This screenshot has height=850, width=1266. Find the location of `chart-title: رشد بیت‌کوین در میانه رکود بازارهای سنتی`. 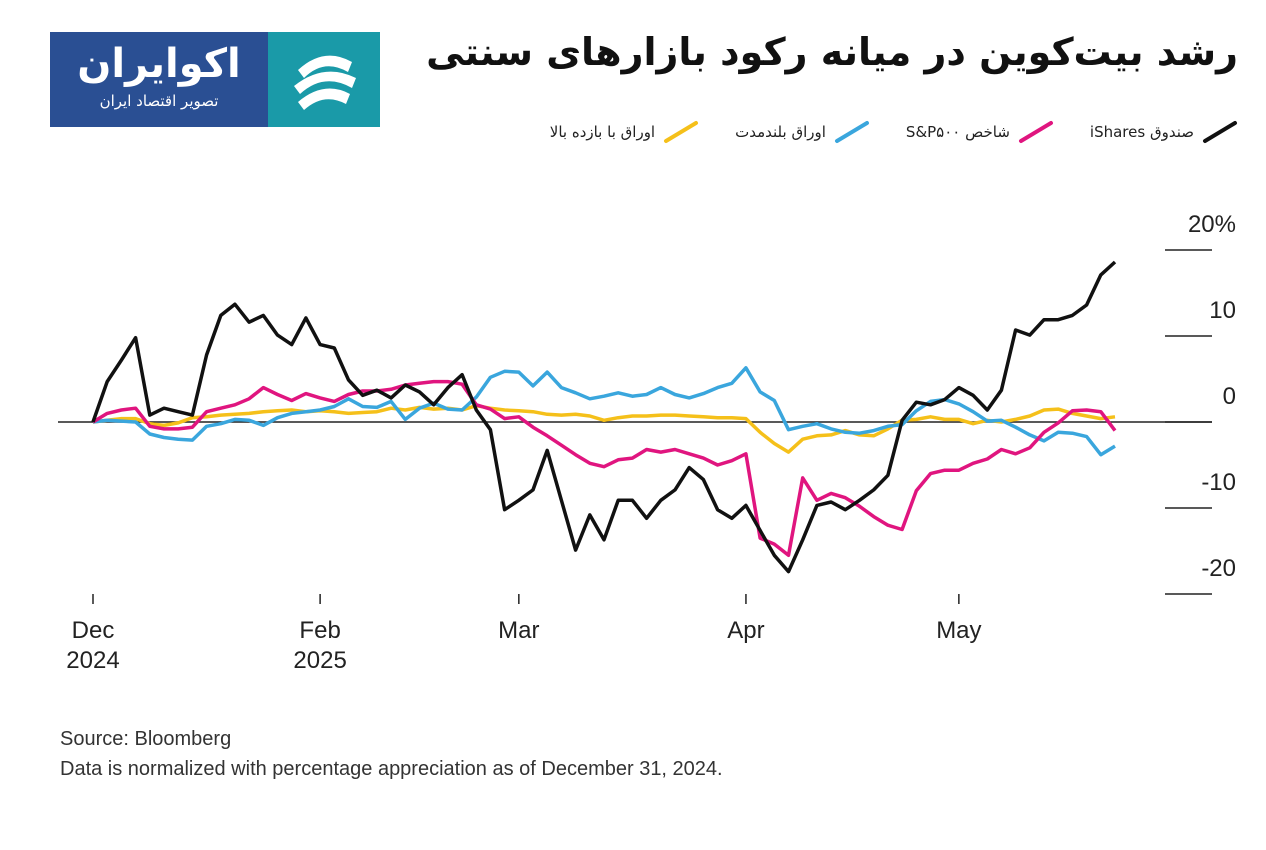

chart-title: رشد بیت‌کوین در میانه رکود بازارهای سنتی is located at coordinates (832, 52).